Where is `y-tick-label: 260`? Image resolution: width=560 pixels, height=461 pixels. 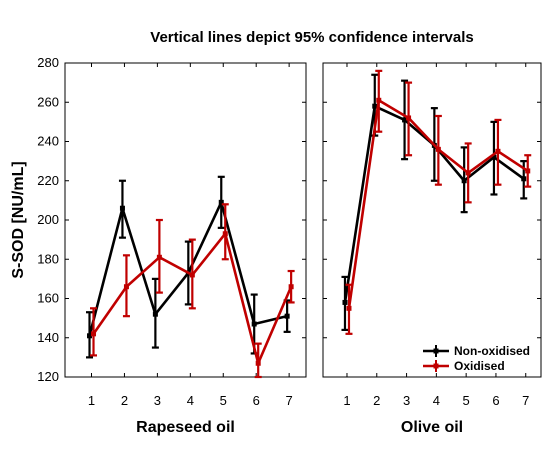
y-tick-label: 260 is located at coordinates (48, 101).